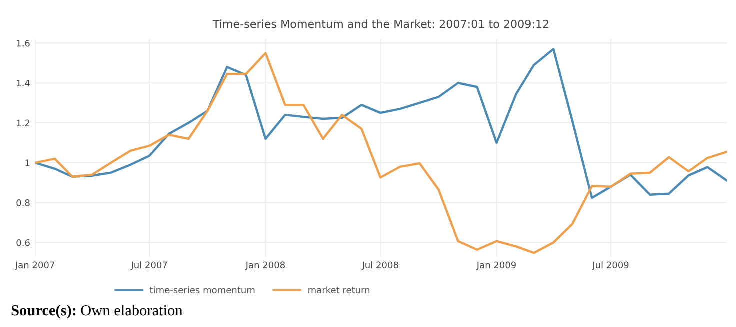  I want to click on legend-label: market return, so click(339, 290).